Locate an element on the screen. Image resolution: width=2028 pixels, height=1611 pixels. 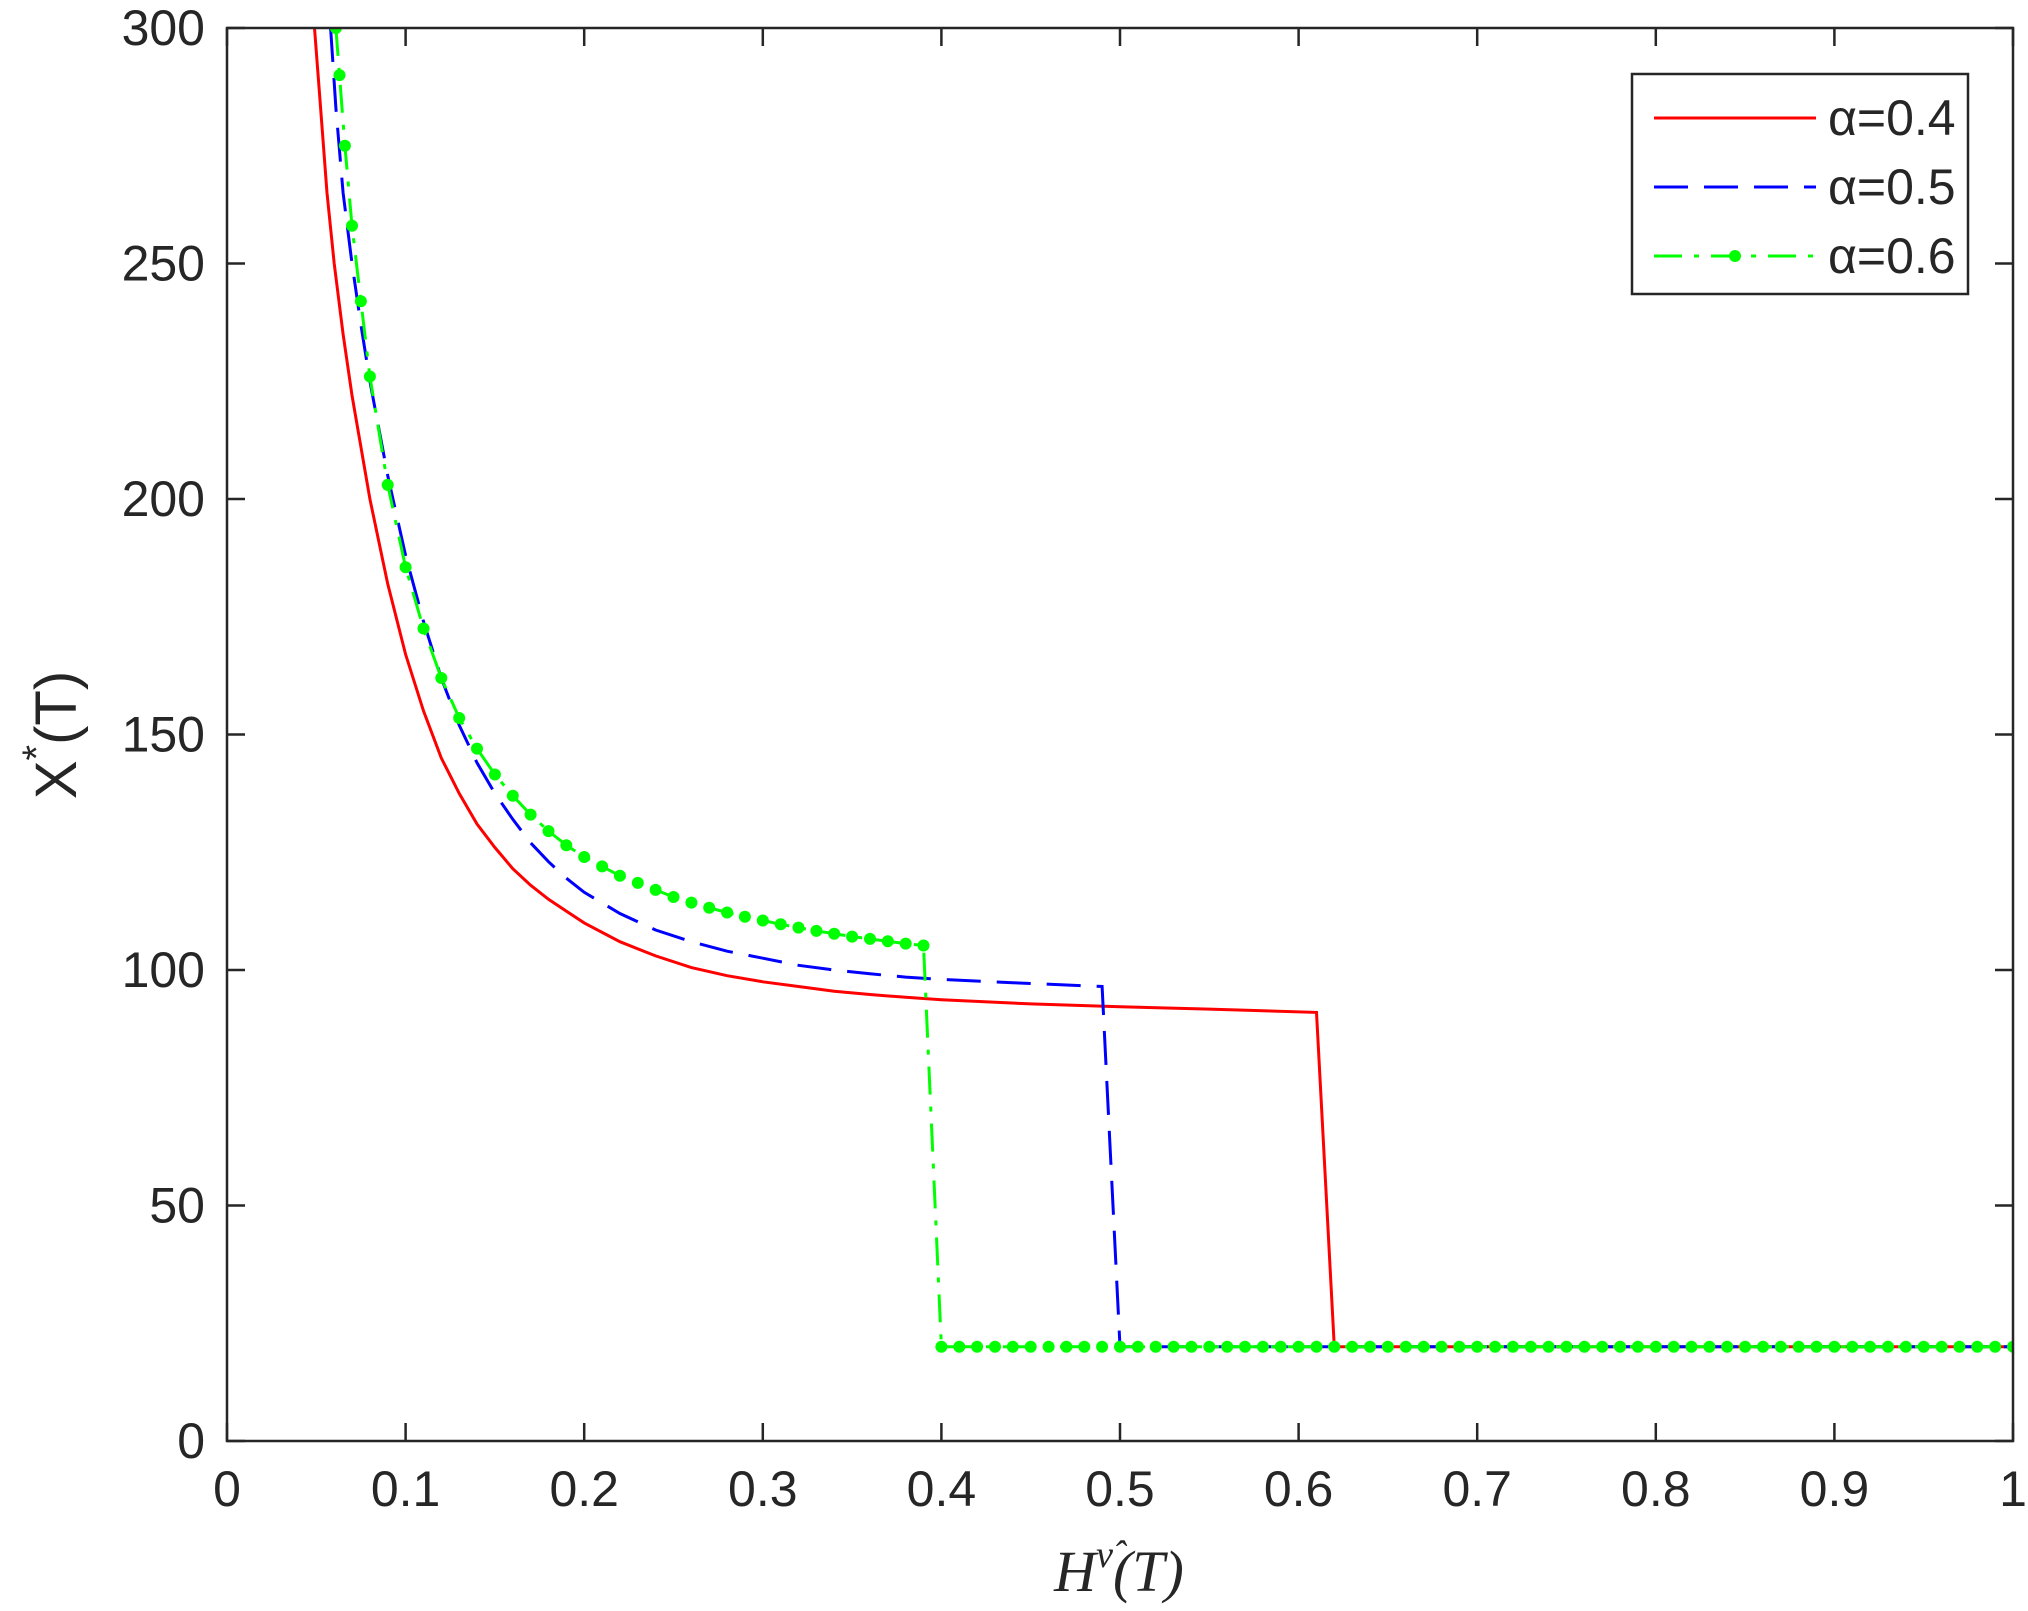
y-tick-label: 250 is located at coordinates (163, 264).